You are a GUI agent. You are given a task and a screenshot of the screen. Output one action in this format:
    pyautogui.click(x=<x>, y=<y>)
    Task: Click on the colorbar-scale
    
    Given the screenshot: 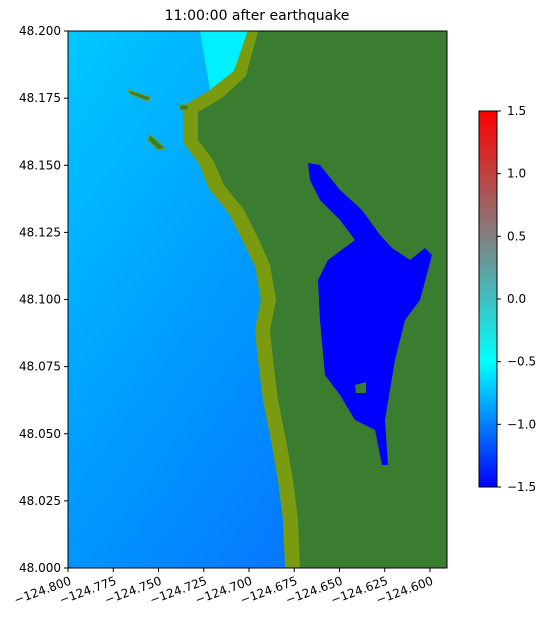 What is the action you would take?
    pyautogui.click(x=488, y=299)
    